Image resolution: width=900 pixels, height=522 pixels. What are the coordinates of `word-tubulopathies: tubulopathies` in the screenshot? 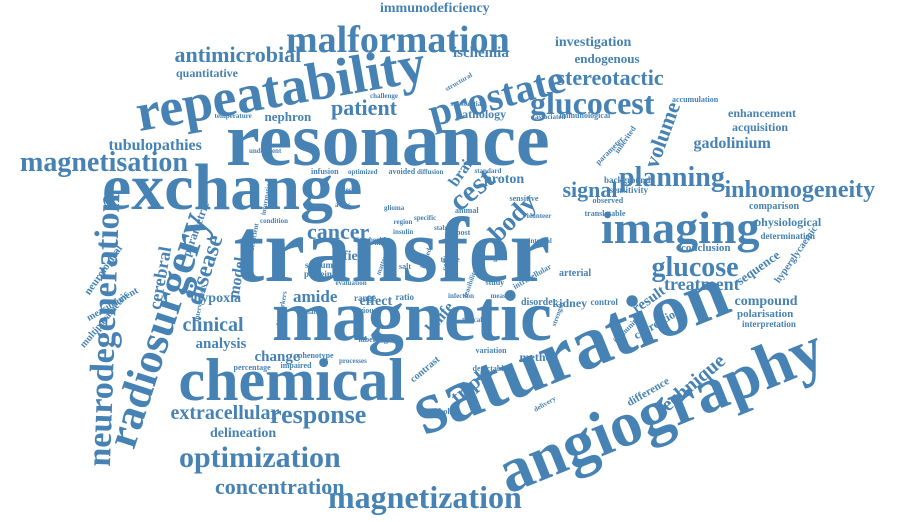 It's located at (155, 145).